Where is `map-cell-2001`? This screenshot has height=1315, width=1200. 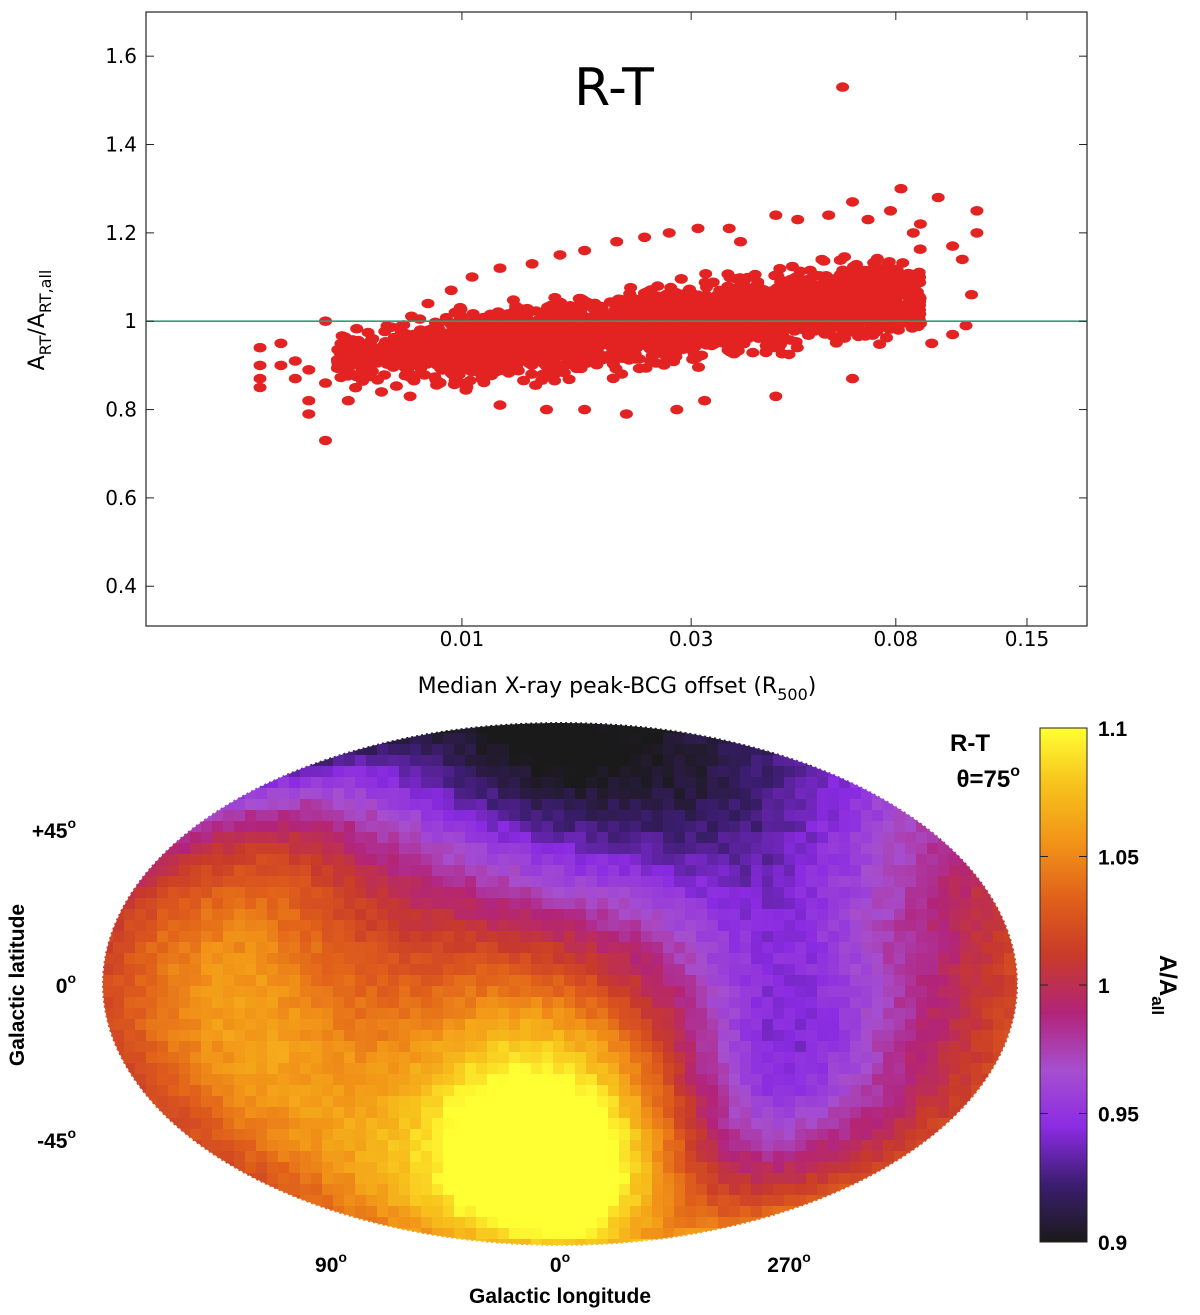 map-cell-2001 is located at coordinates (405, 1036).